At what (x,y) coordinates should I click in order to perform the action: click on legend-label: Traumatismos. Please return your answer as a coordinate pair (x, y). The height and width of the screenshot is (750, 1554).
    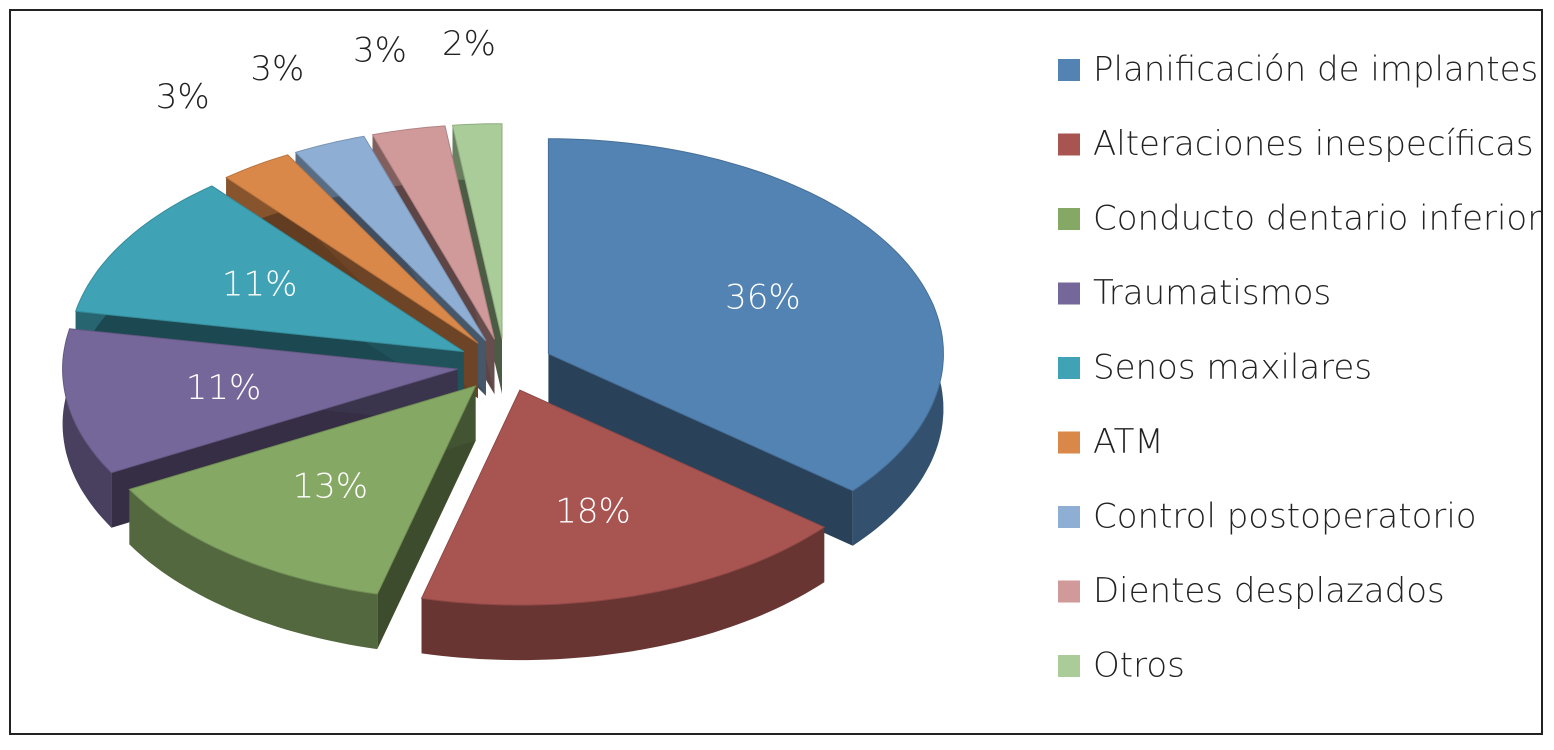
    Looking at the image, I should click on (1212, 293).